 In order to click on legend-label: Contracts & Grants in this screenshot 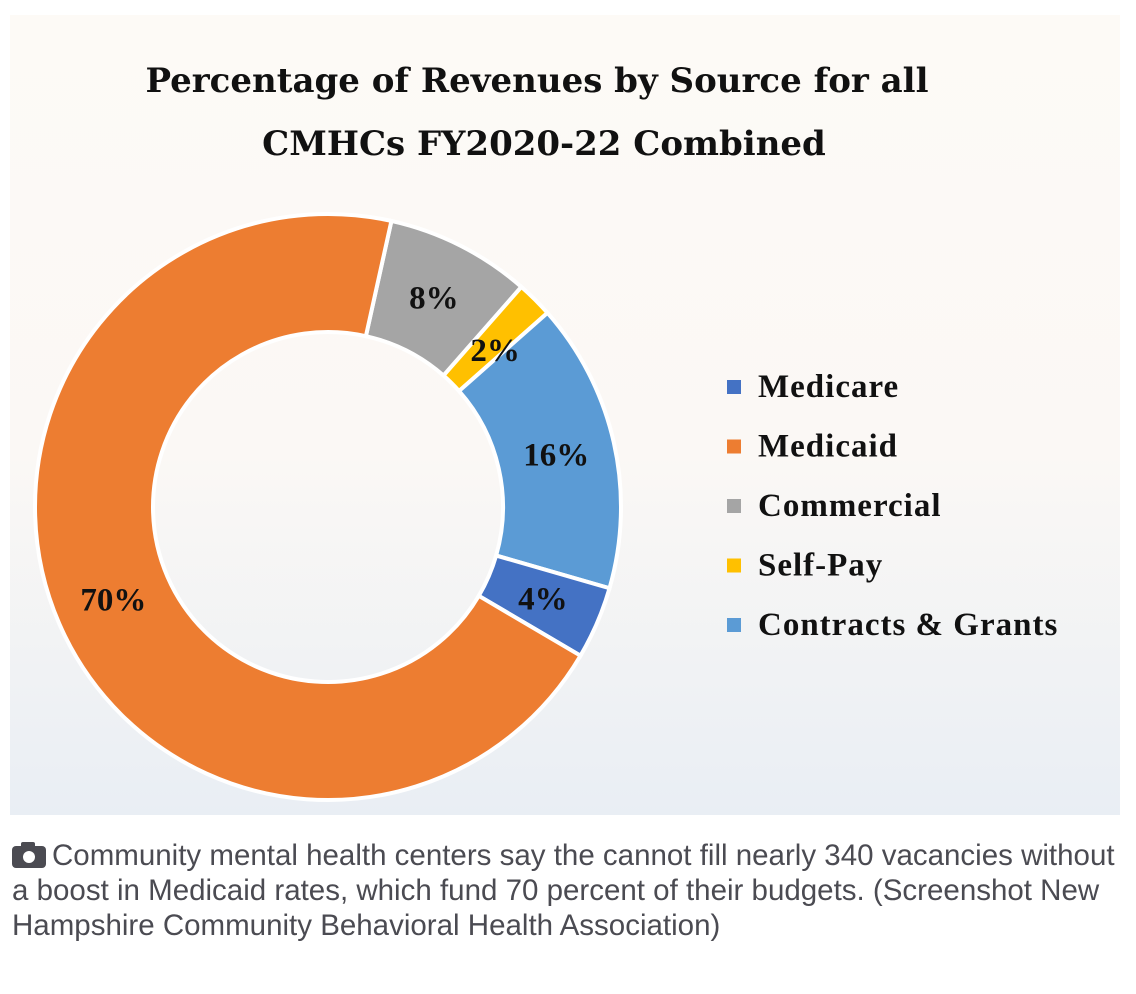, I will do `click(908, 625)`.